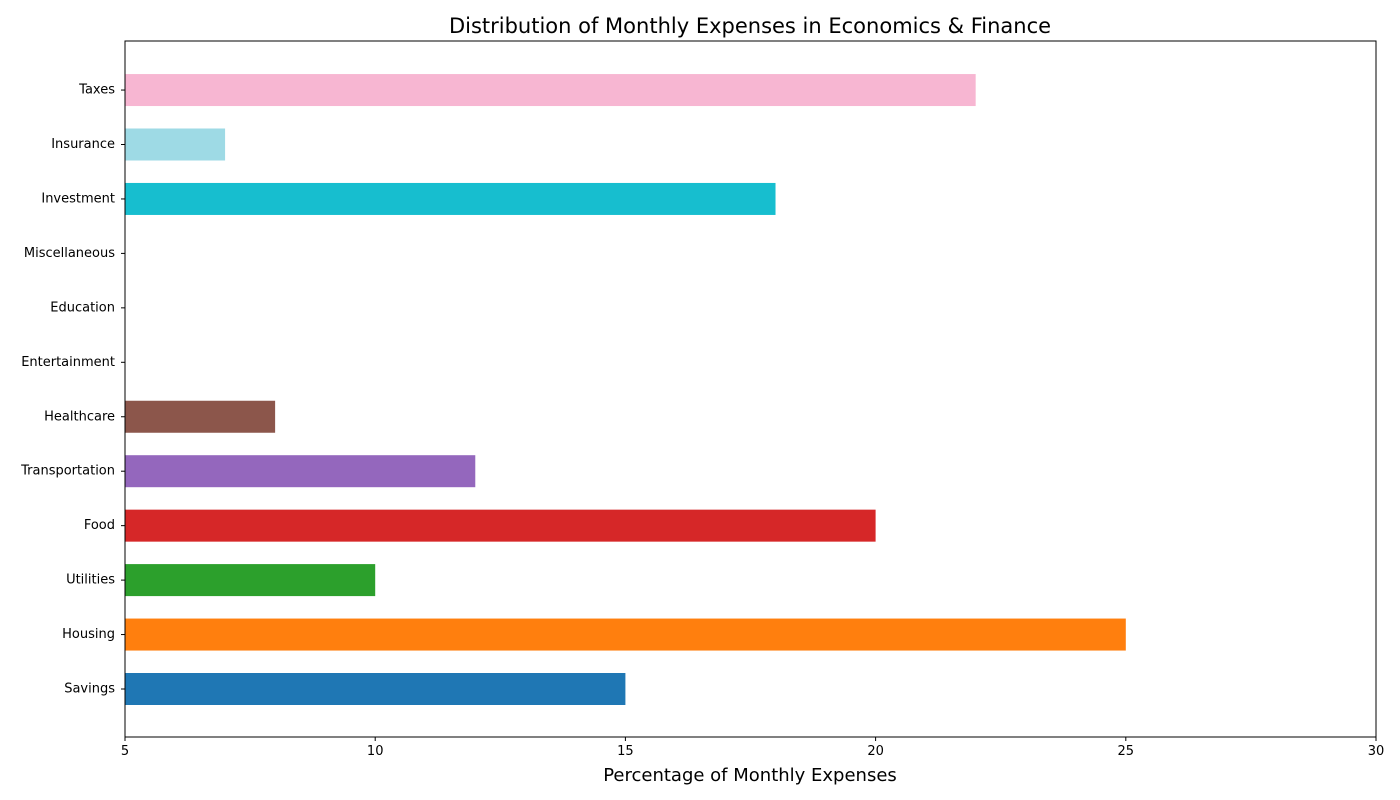 Image resolution: width=1400 pixels, height=800 pixels. I want to click on bar-healthcare, so click(200, 416).